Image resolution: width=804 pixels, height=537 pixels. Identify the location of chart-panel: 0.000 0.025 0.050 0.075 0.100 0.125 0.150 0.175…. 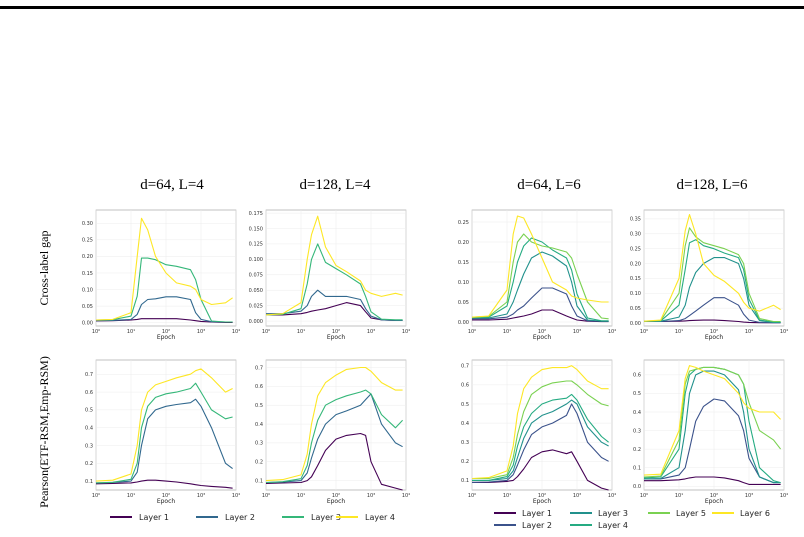
(329, 275).